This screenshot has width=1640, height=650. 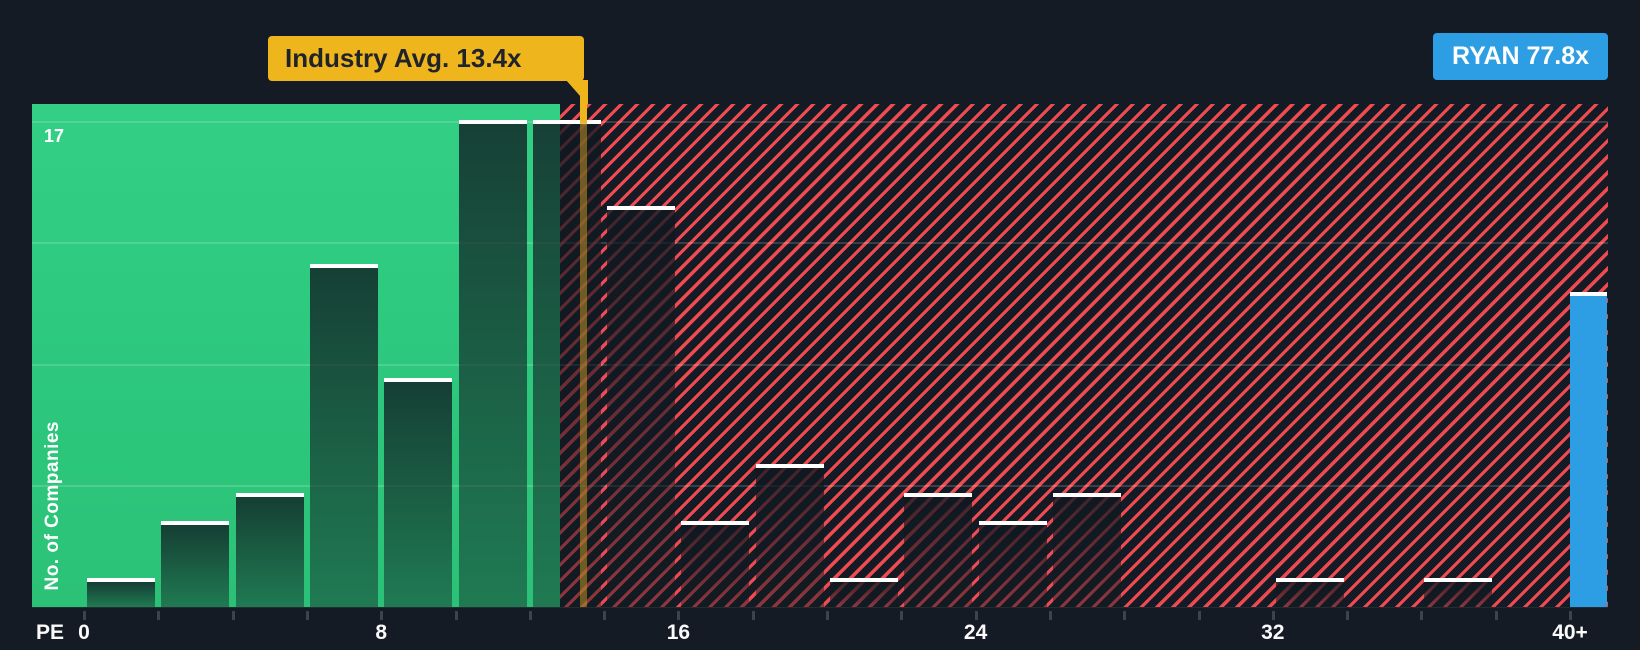 I want to click on company-bar-40plus, so click(x=1588, y=449).